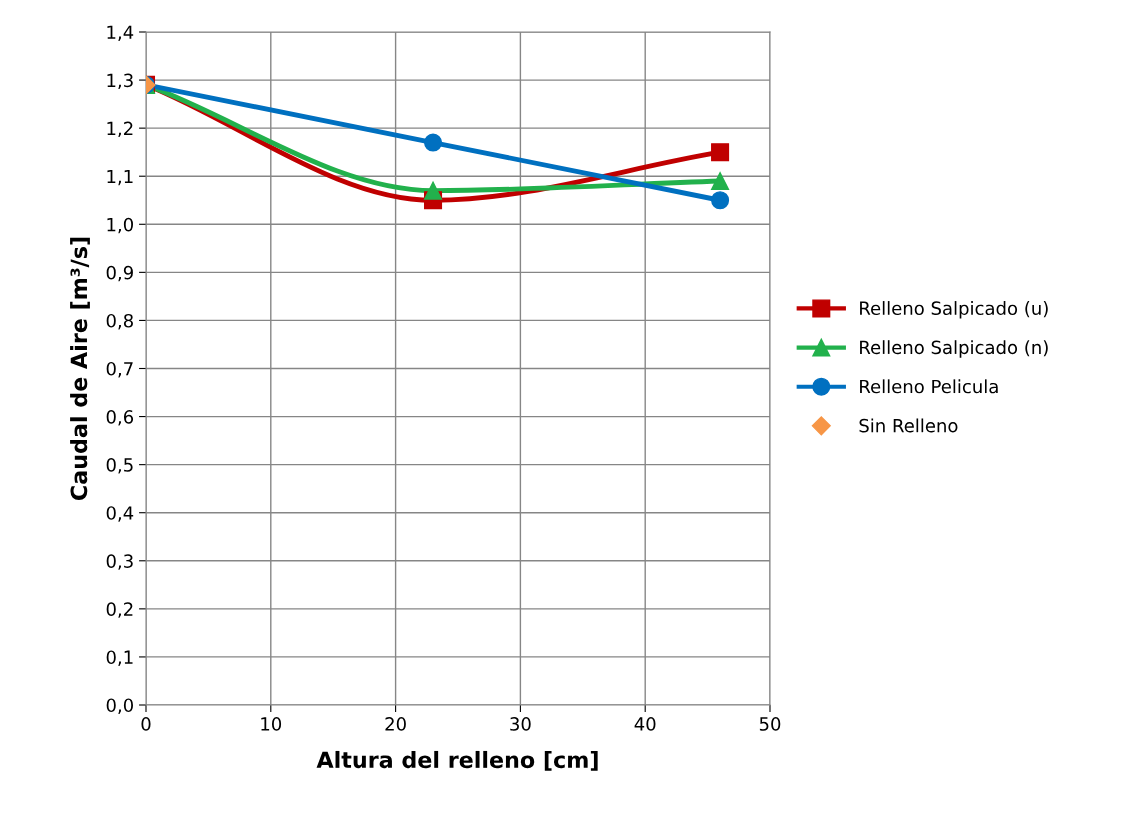 The width and height of the screenshot is (1128, 832). Describe the element at coordinates (119, 466) in the screenshot. I see `y-tick-label: 0,5` at that location.